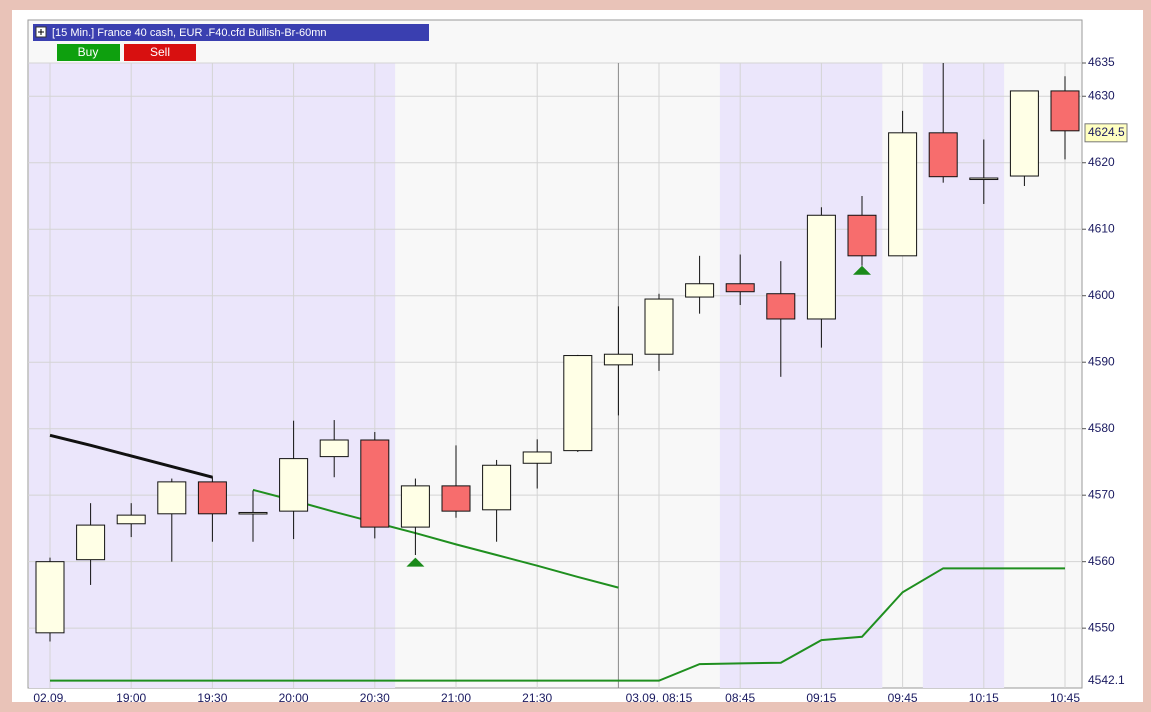 This screenshot has width=1151, height=712. I want to click on x-tick-label: 08:45, so click(740, 698).